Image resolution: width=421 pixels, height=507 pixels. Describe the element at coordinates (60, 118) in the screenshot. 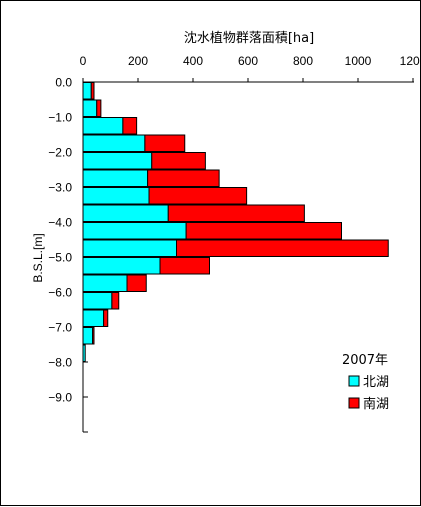

I see `y-tick-label-1: −1.0` at that location.